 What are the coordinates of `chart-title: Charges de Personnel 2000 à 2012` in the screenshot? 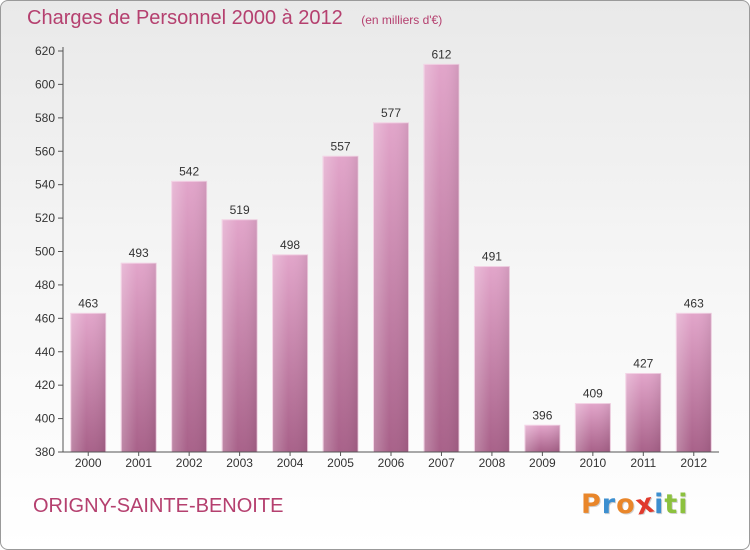 It's located at (185, 18).